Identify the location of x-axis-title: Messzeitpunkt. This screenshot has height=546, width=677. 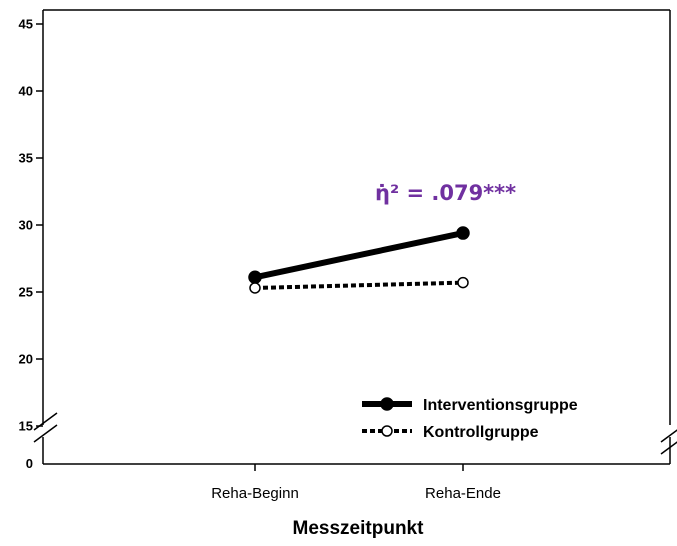
(359, 528).